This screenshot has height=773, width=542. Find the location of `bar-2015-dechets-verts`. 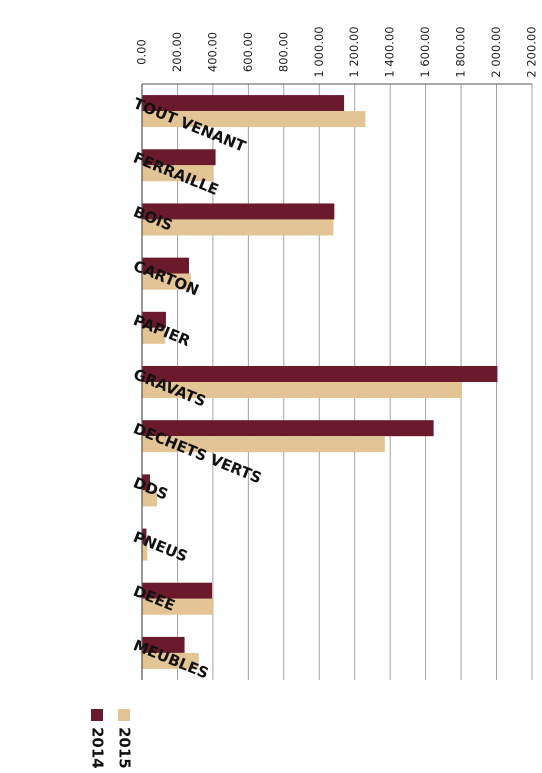

bar-2015-dechets-verts is located at coordinates (263, 444).